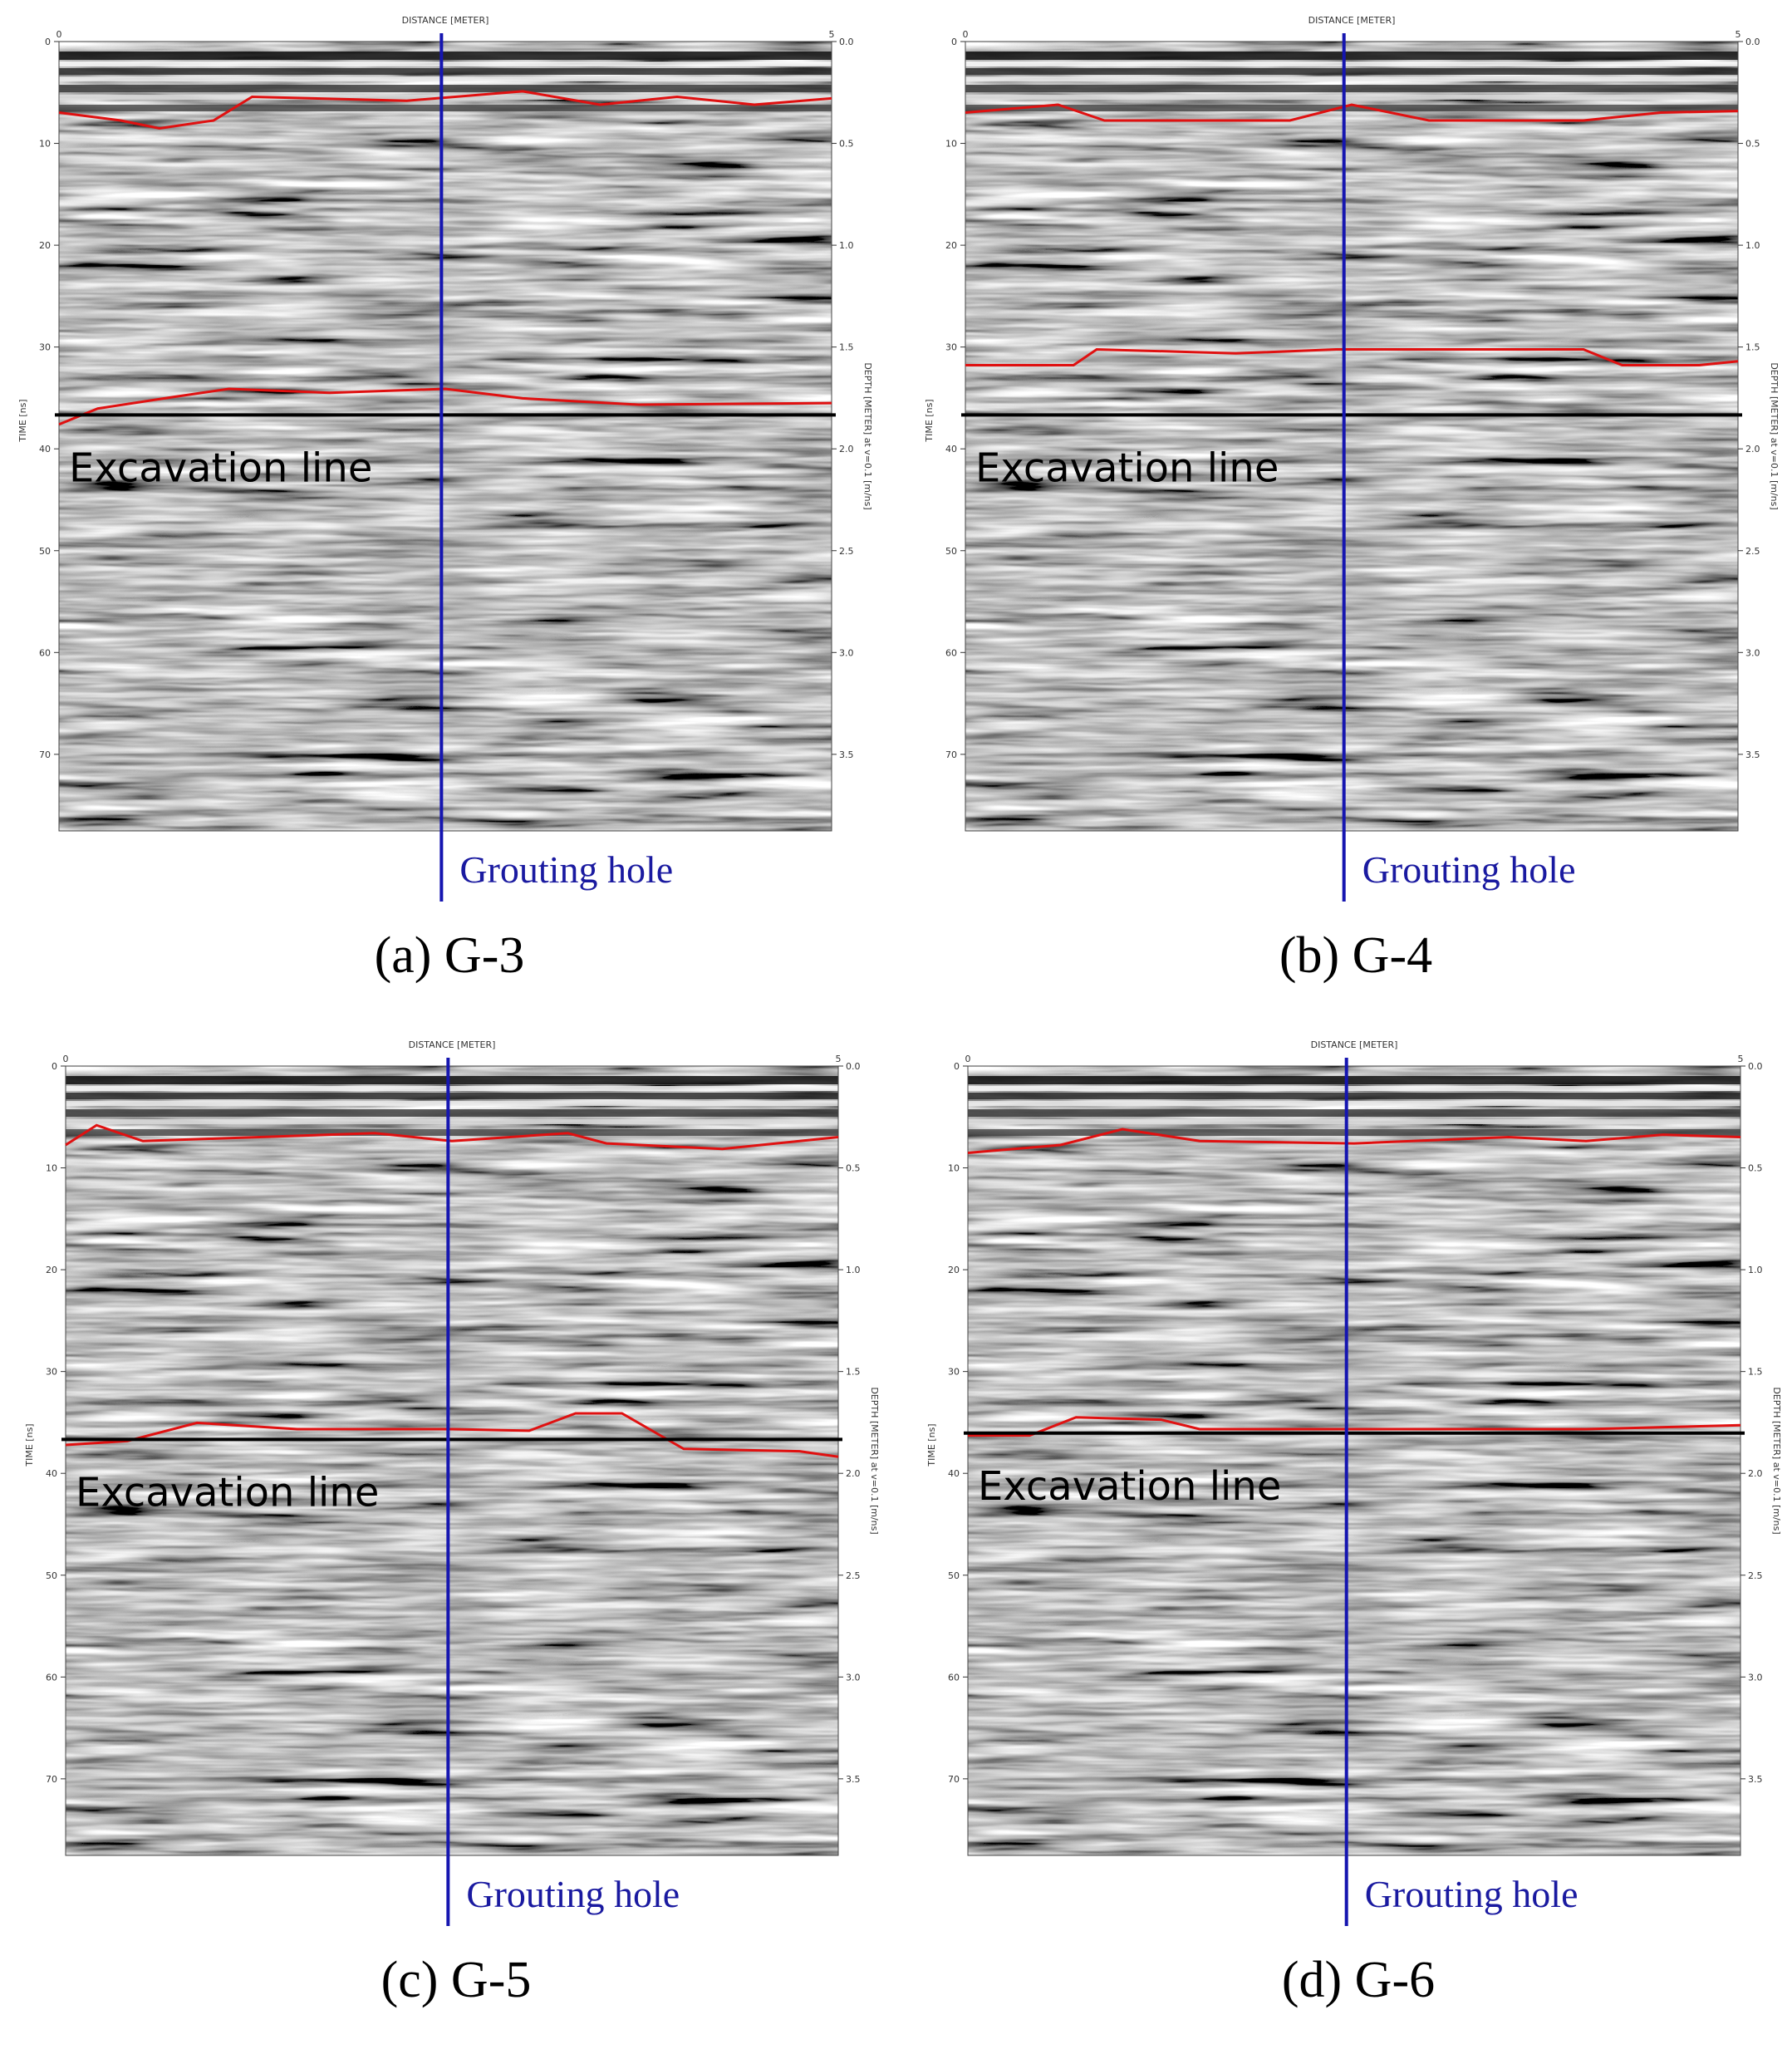 This screenshot has width=1792, height=2049. I want to click on y2-tick-label: 1.0, so click(853, 1270).